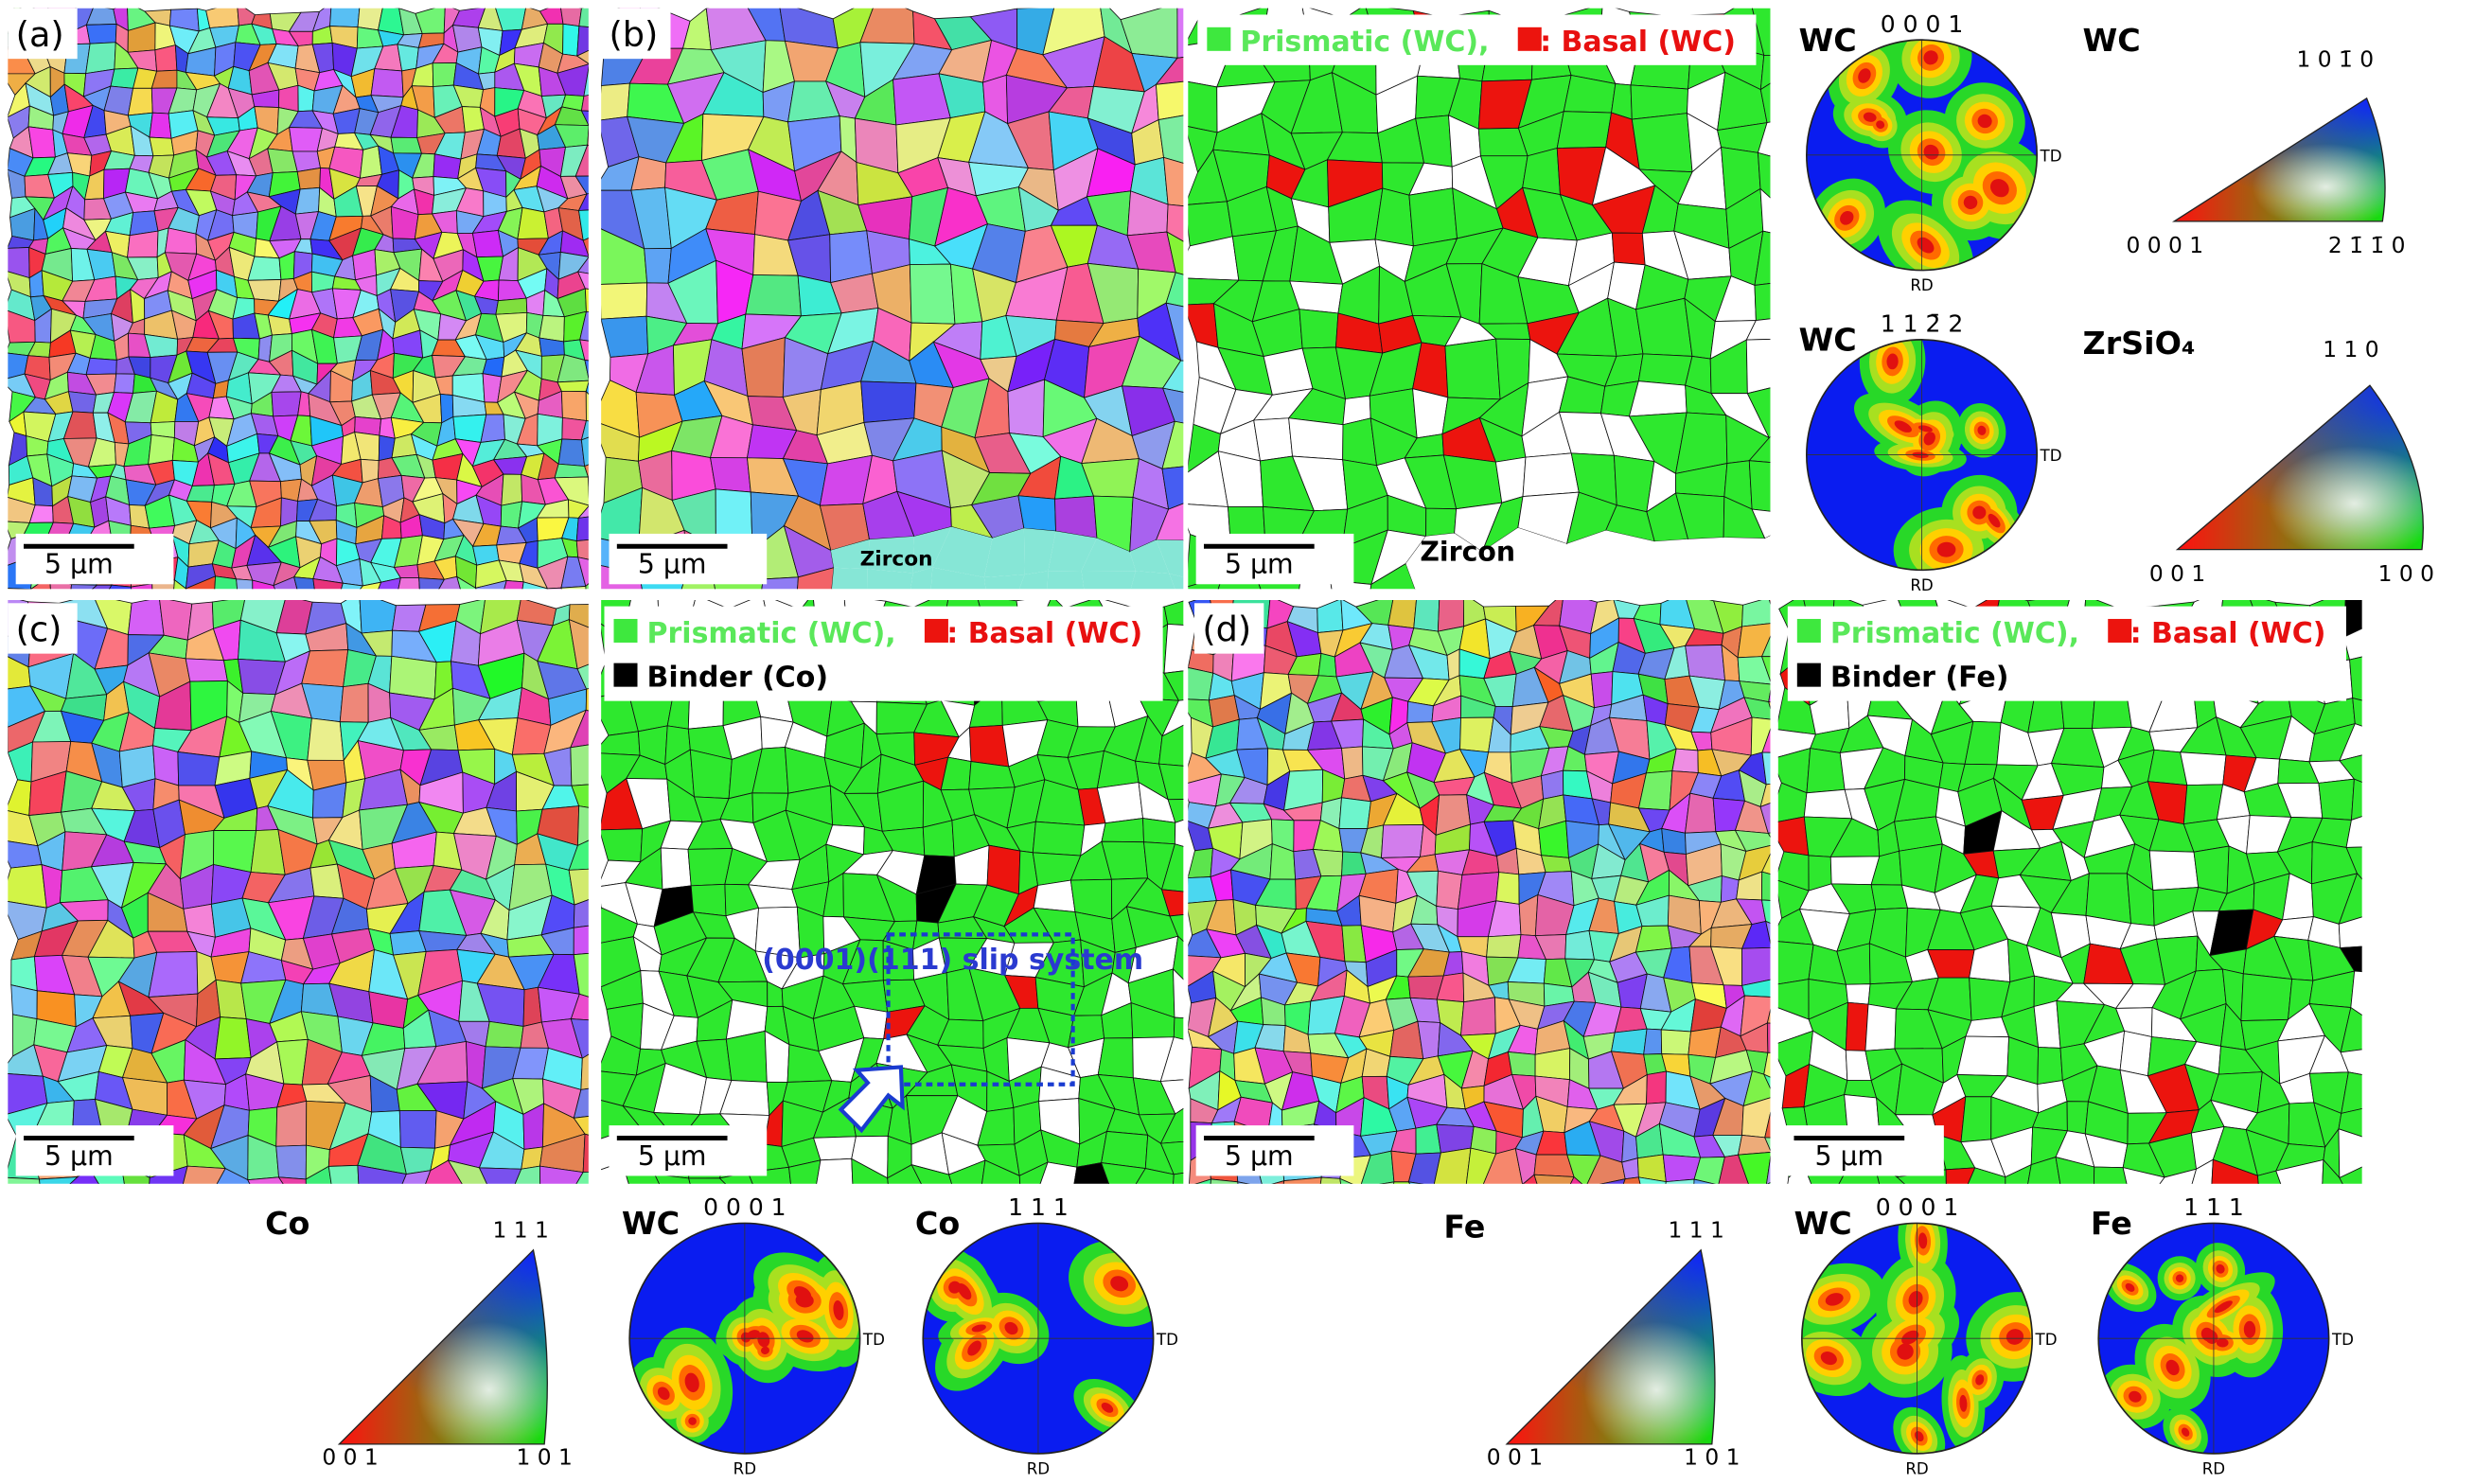 Image resolution: width=2474 pixels, height=1484 pixels. Describe the element at coordinates (1920, 678) in the screenshot. I see `legend-text: Binder (Fe)` at that location.